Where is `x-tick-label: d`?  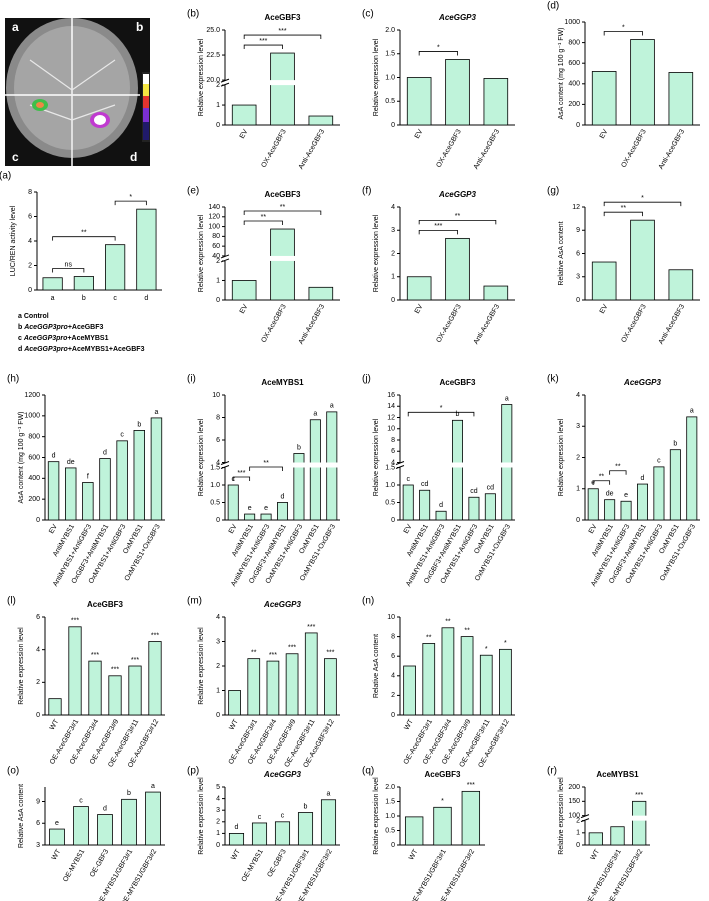 x-tick-label: d is located at coordinates (146, 298).